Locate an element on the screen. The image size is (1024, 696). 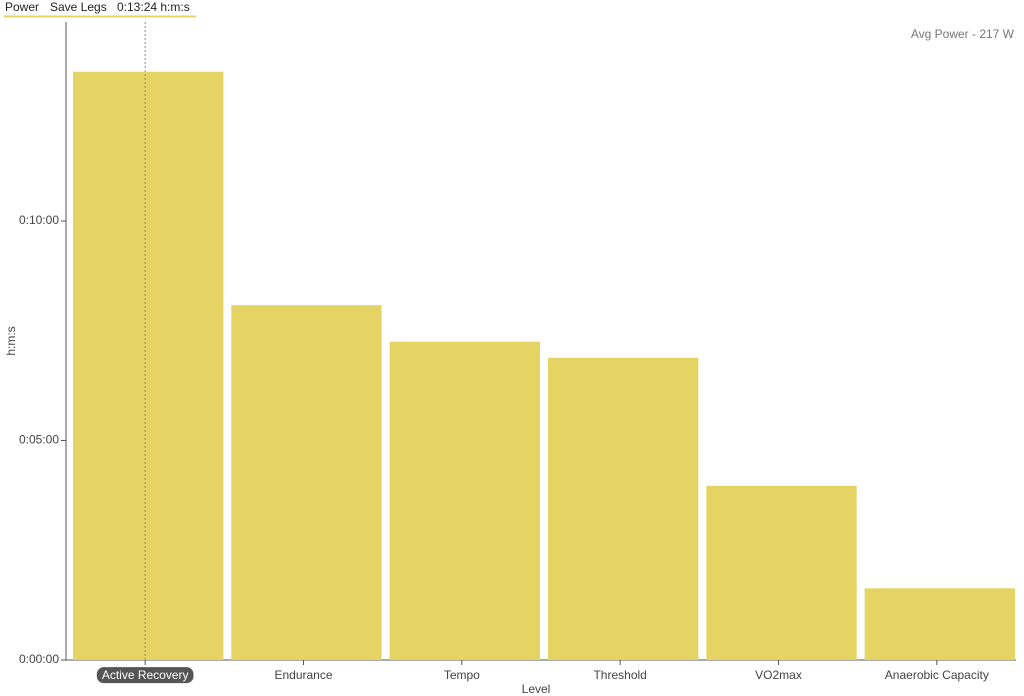
x-tick-label: Active Recovery is located at coordinates (145, 675).